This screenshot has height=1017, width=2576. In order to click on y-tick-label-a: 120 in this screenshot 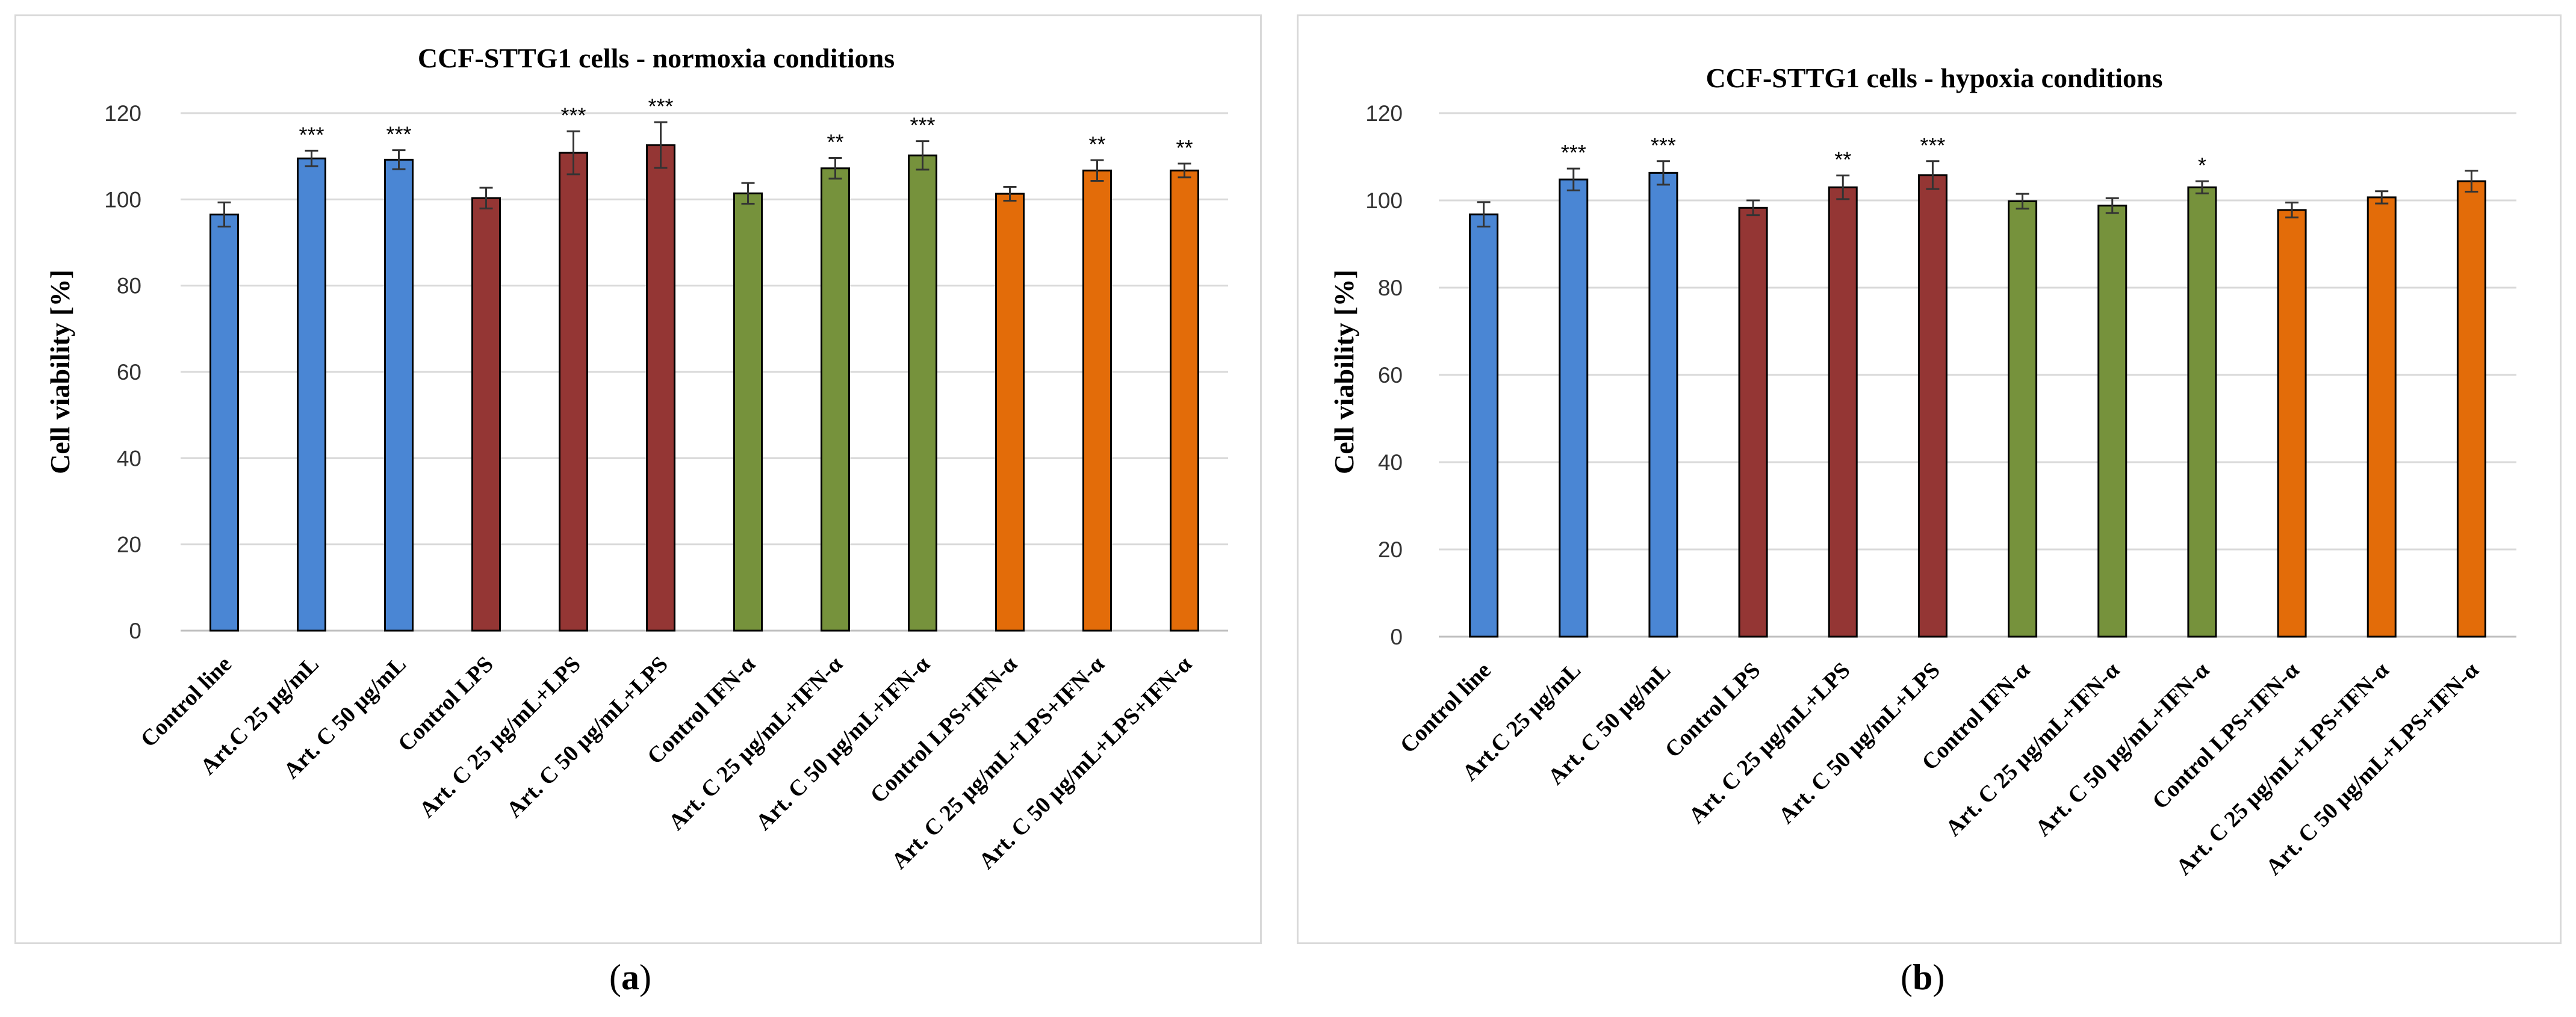, I will do `click(122, 113)`.